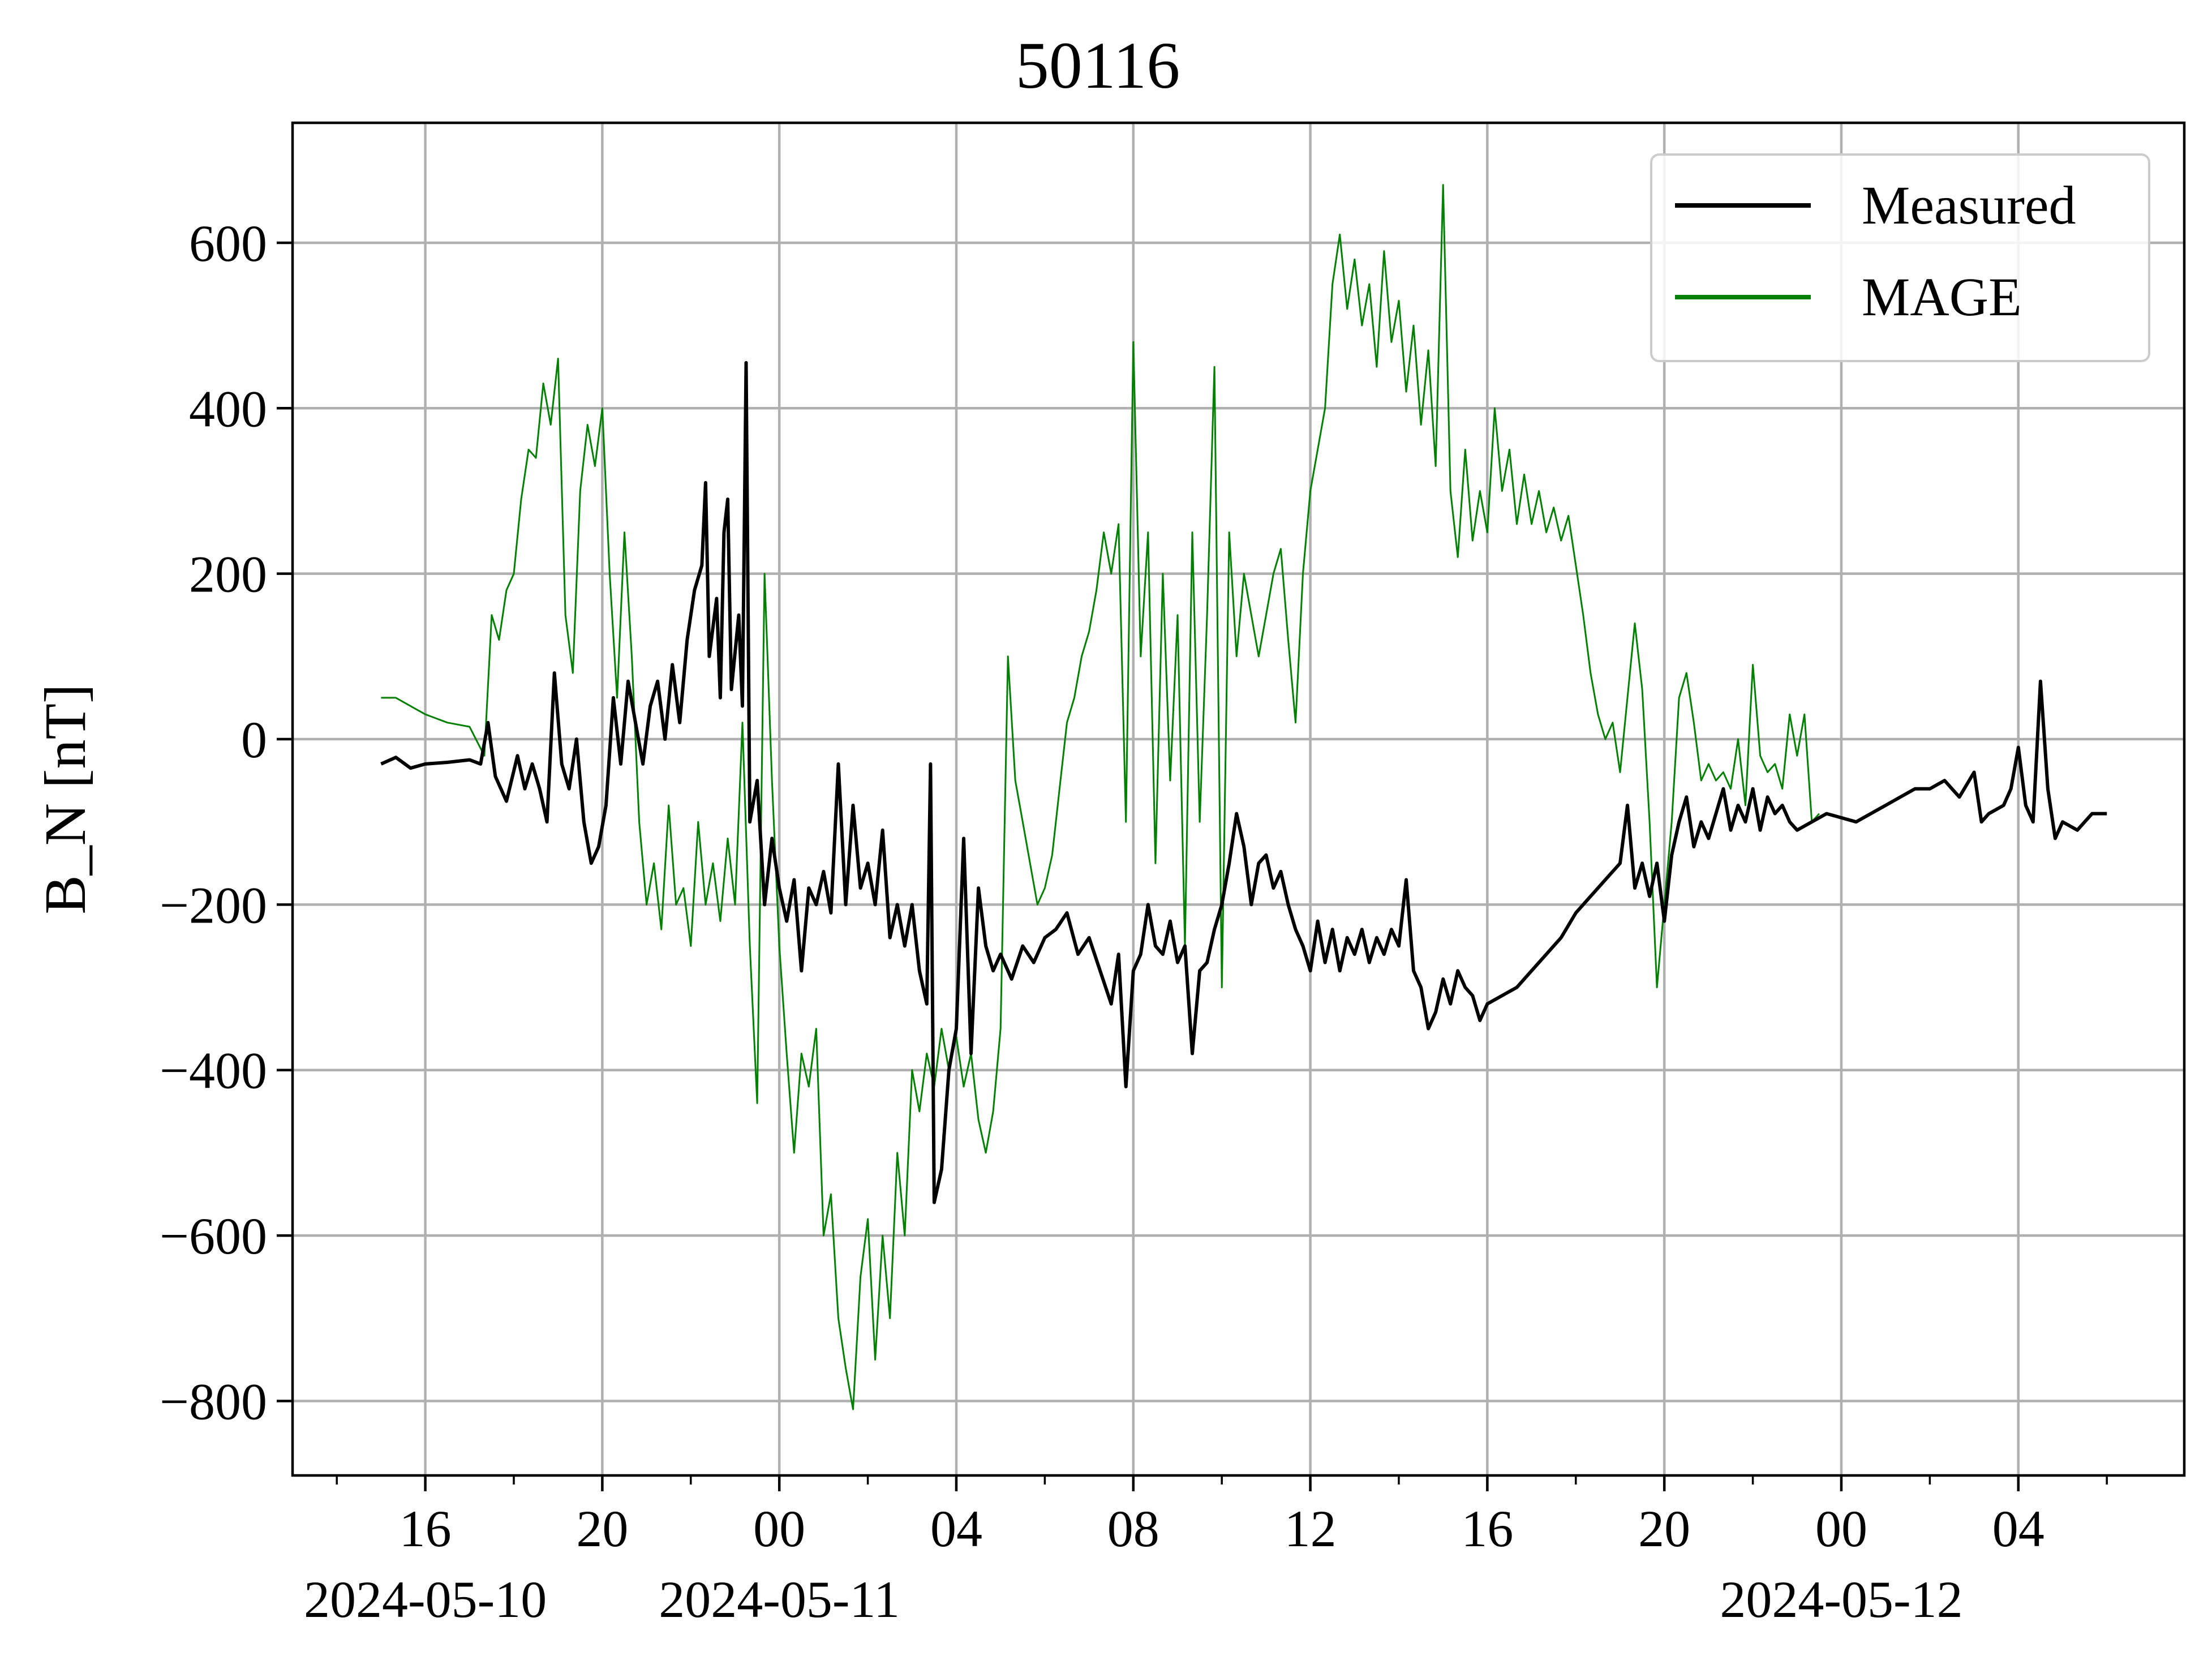 The image size is (2212, 1669). I want to click on y-axis-label: B_N [nT], so click(65, 799).